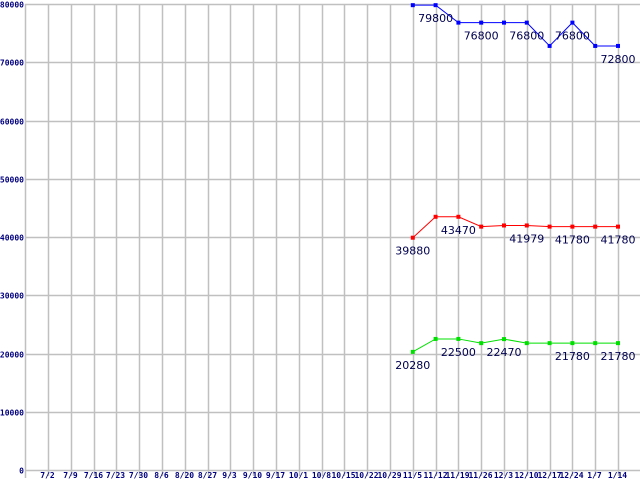 This screenshot has height=480, width=640. What do you see at coordinates (618, 59) in the screenshot?
I see `data-label-blue: 72800` at bounding box center [618, 59].